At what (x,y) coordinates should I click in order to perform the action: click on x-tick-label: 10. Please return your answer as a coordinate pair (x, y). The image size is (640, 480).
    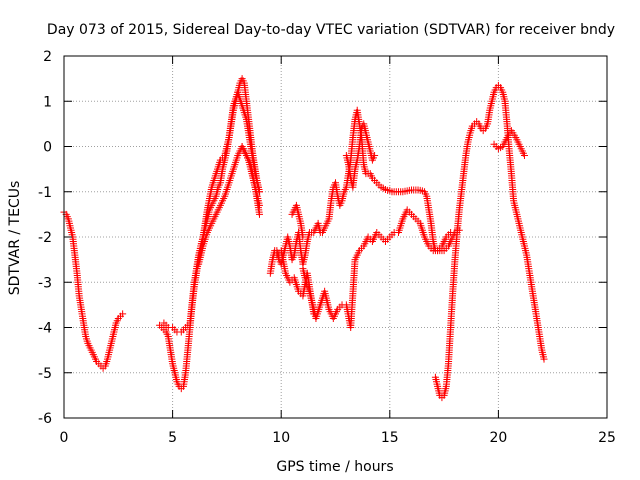
    Looking at the image, I should click on (281, 438).